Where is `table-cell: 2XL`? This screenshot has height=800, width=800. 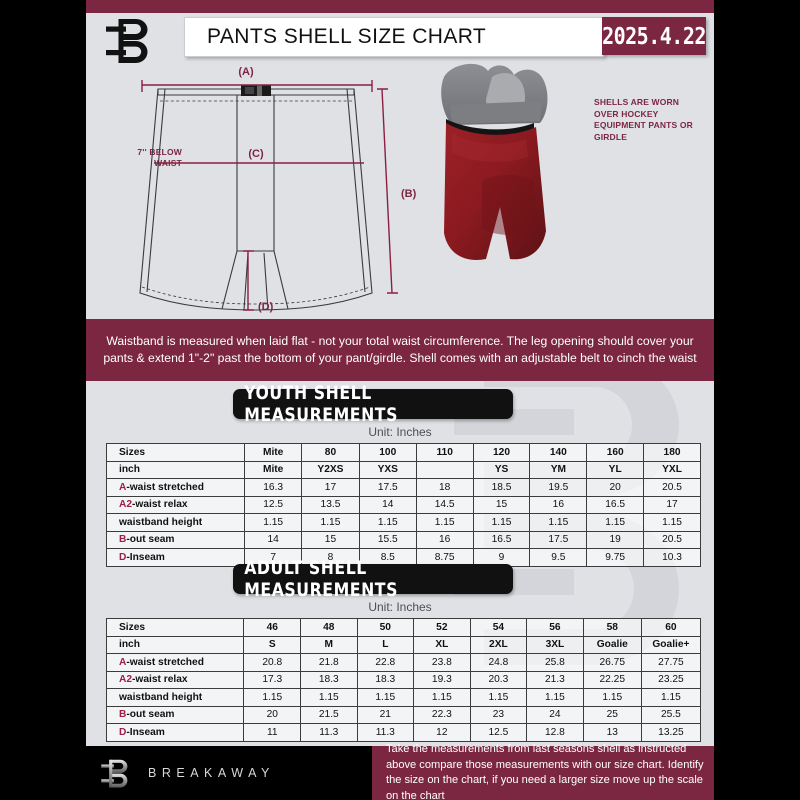
table-cell: 2XL is located at coordinates (498, 644).